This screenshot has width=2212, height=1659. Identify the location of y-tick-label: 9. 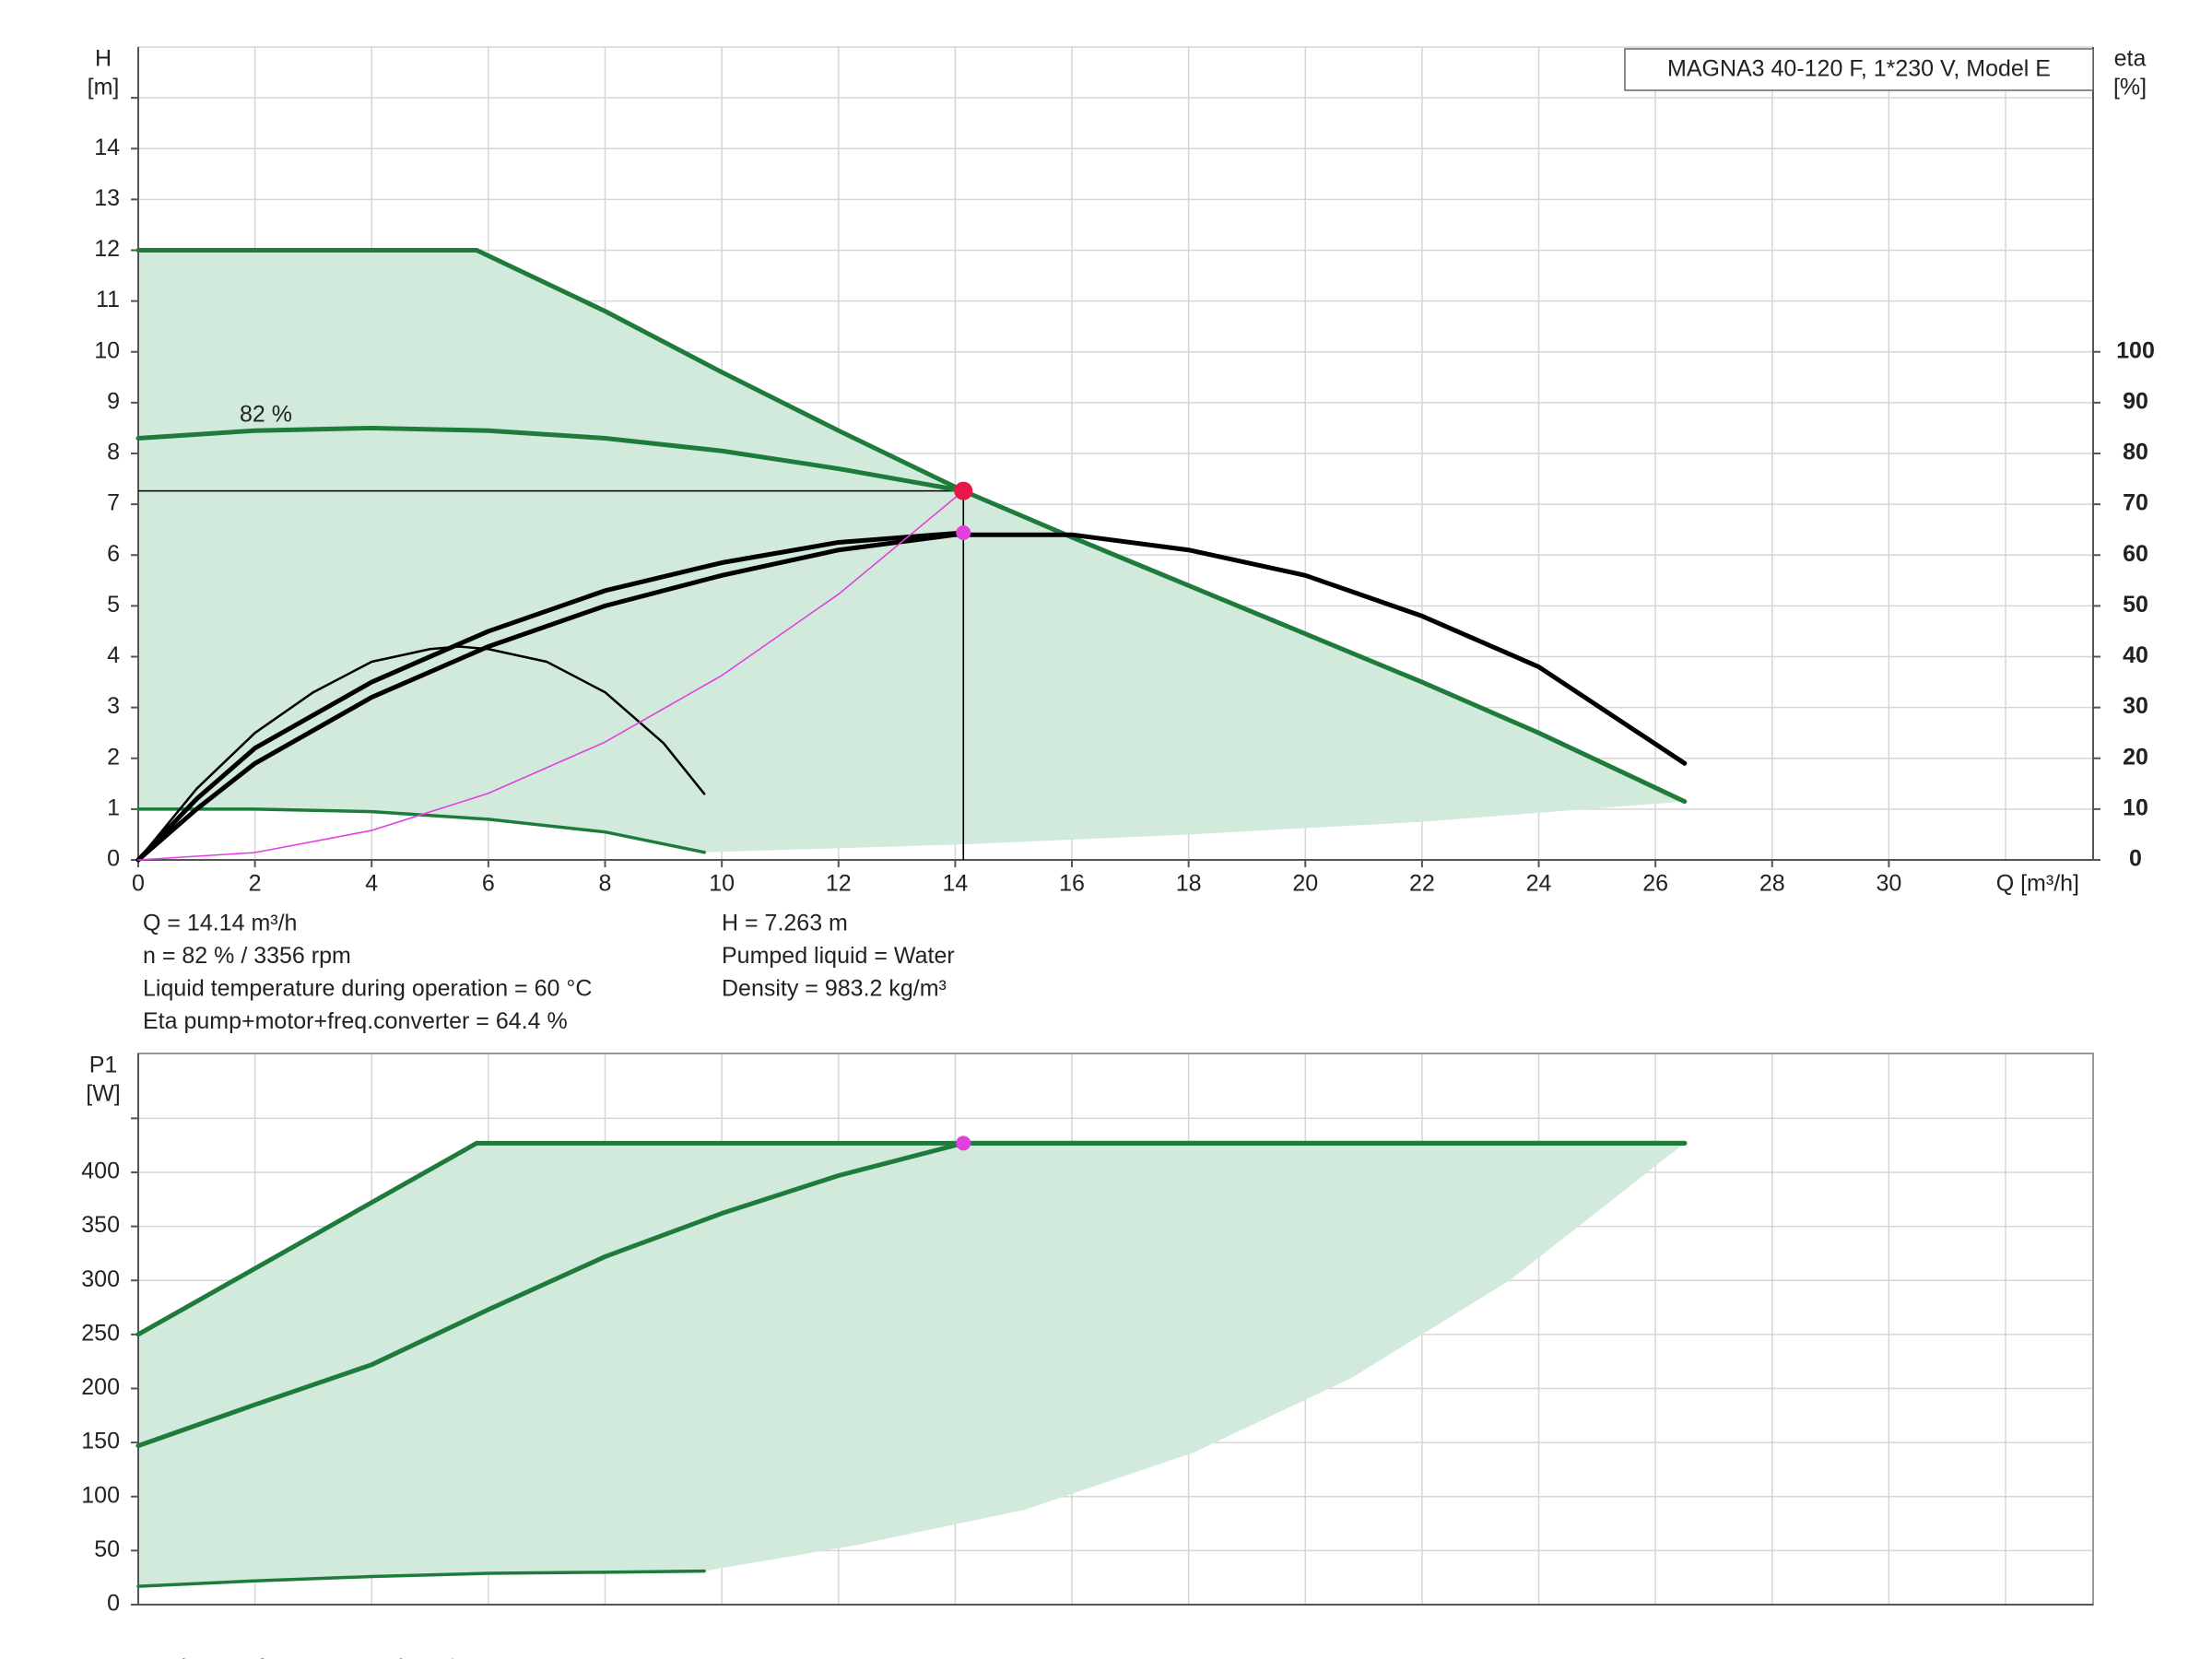
(113, 401).